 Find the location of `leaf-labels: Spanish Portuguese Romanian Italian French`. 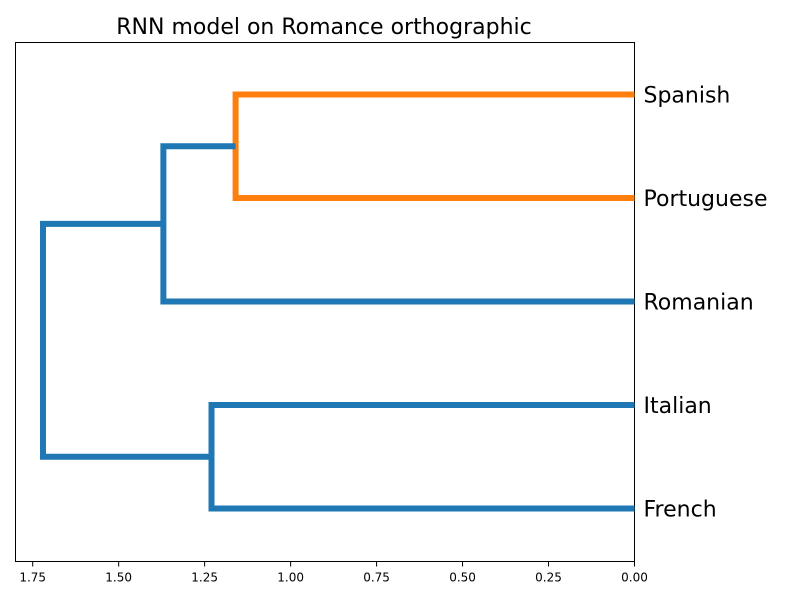

leaf-labels: Spanish Portuguese Romanian Italian French is located at coordinates (706, 303).